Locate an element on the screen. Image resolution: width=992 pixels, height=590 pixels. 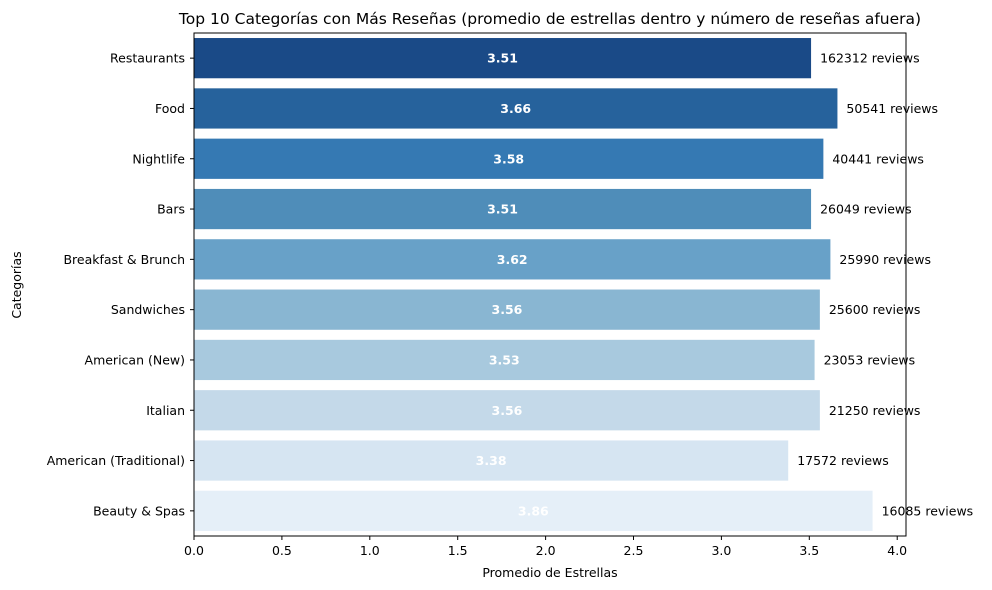
bar-value-label: 3.86 is located at coordinates (533, 510).